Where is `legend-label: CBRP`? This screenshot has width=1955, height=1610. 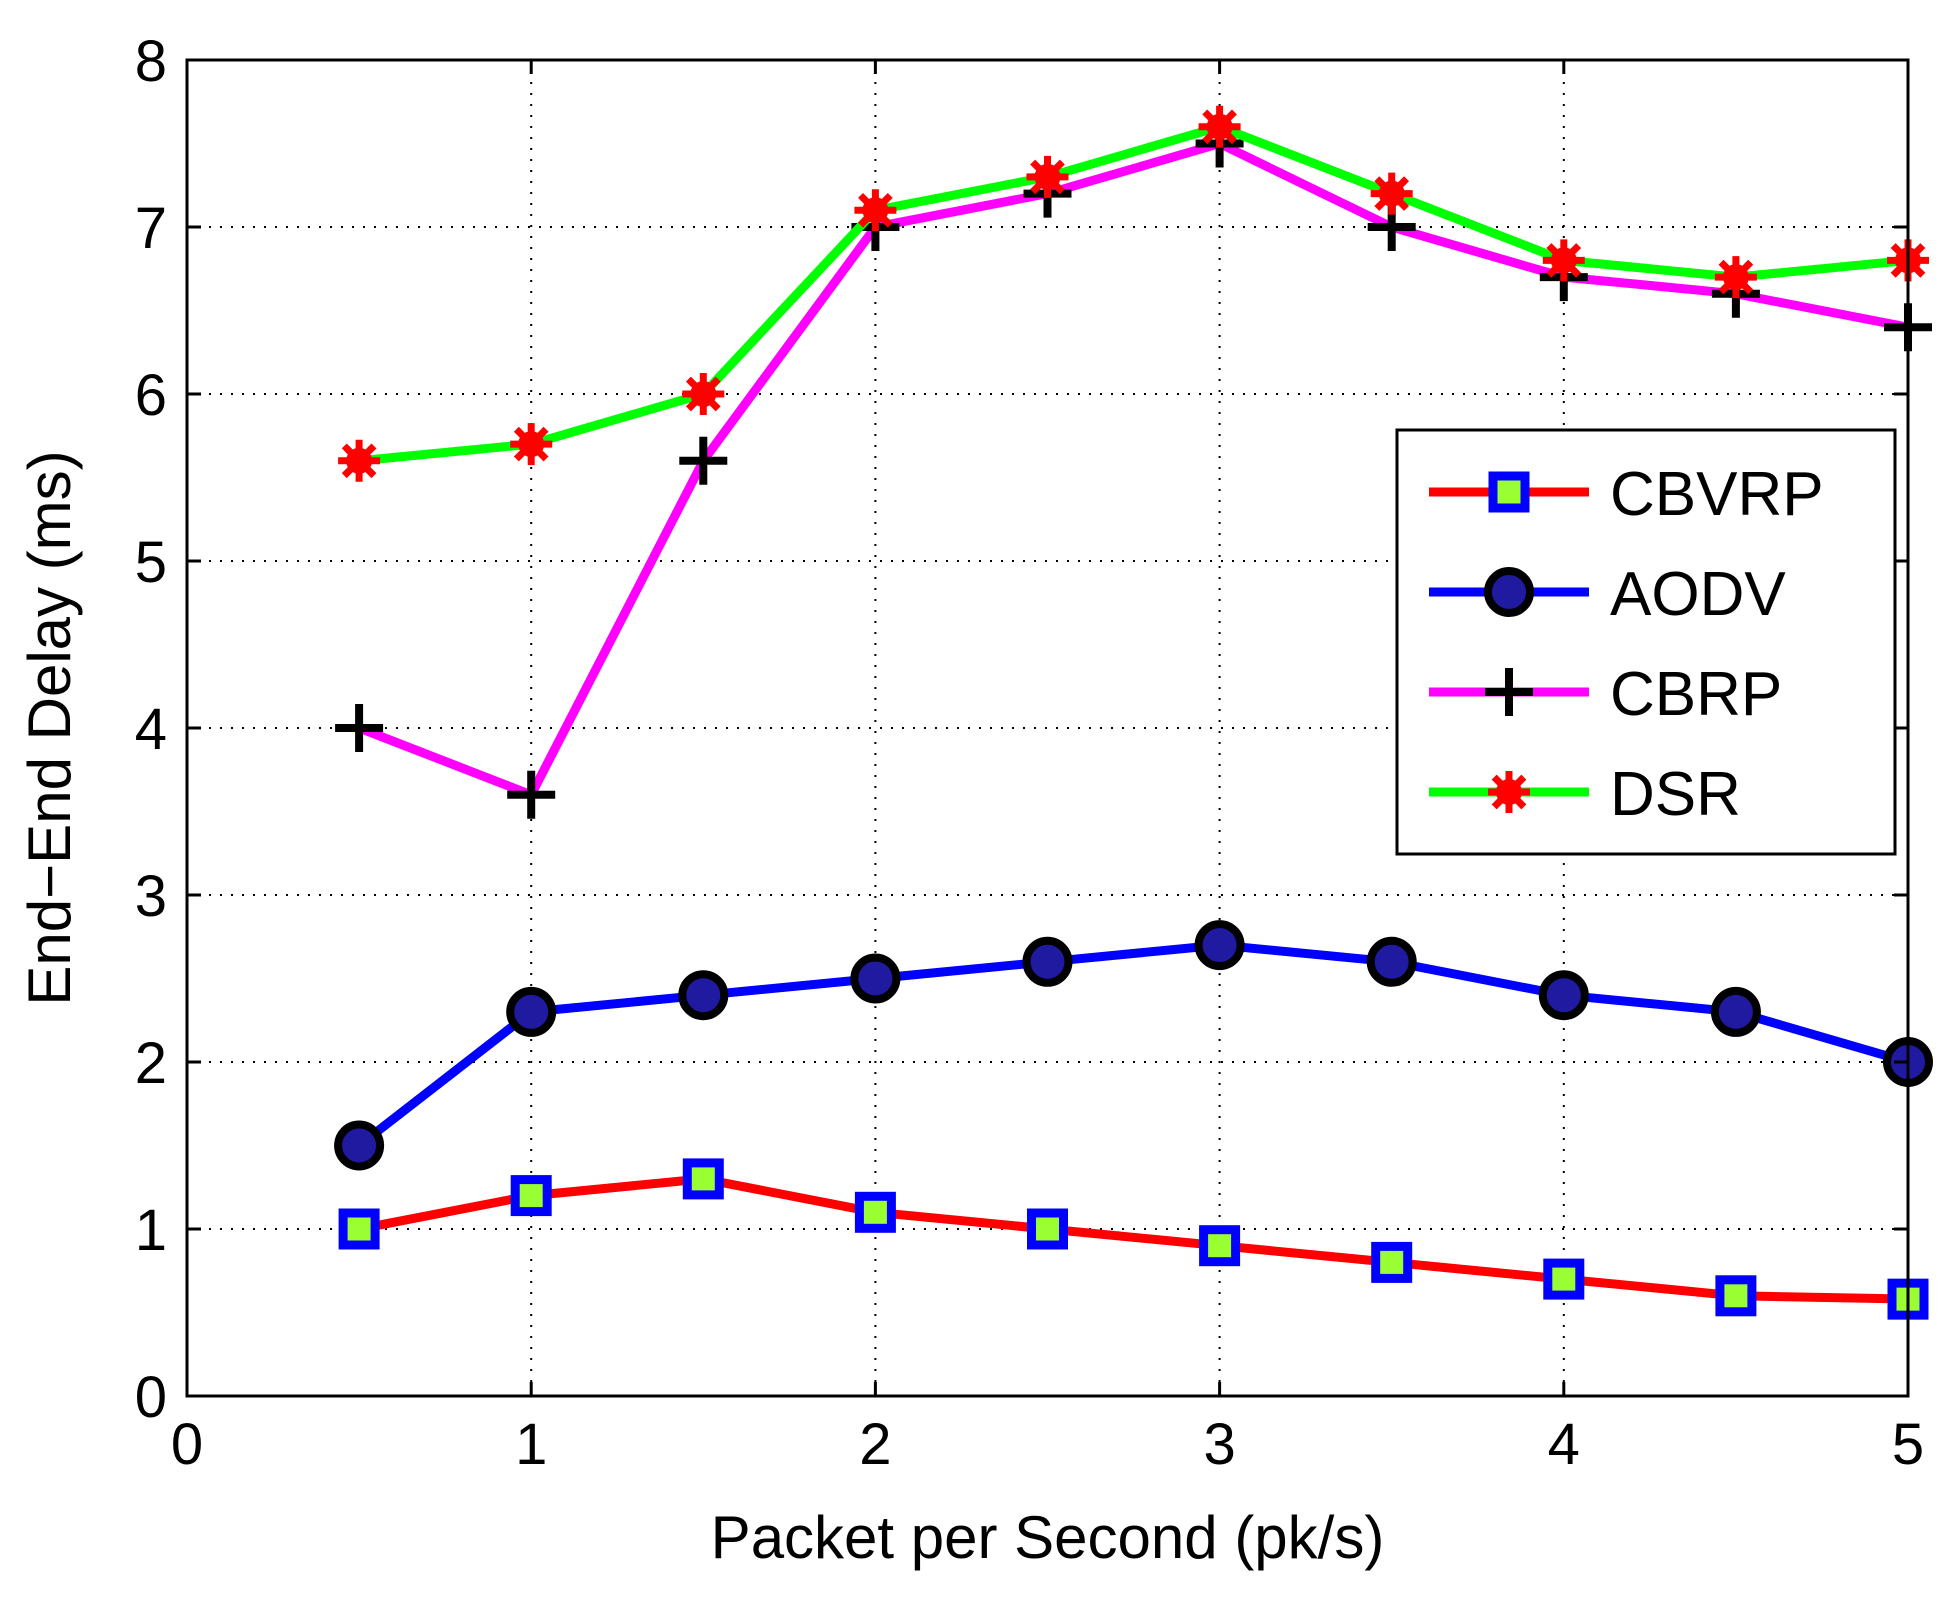 legend-label: CBRP is located at coordinates (1696, 694).